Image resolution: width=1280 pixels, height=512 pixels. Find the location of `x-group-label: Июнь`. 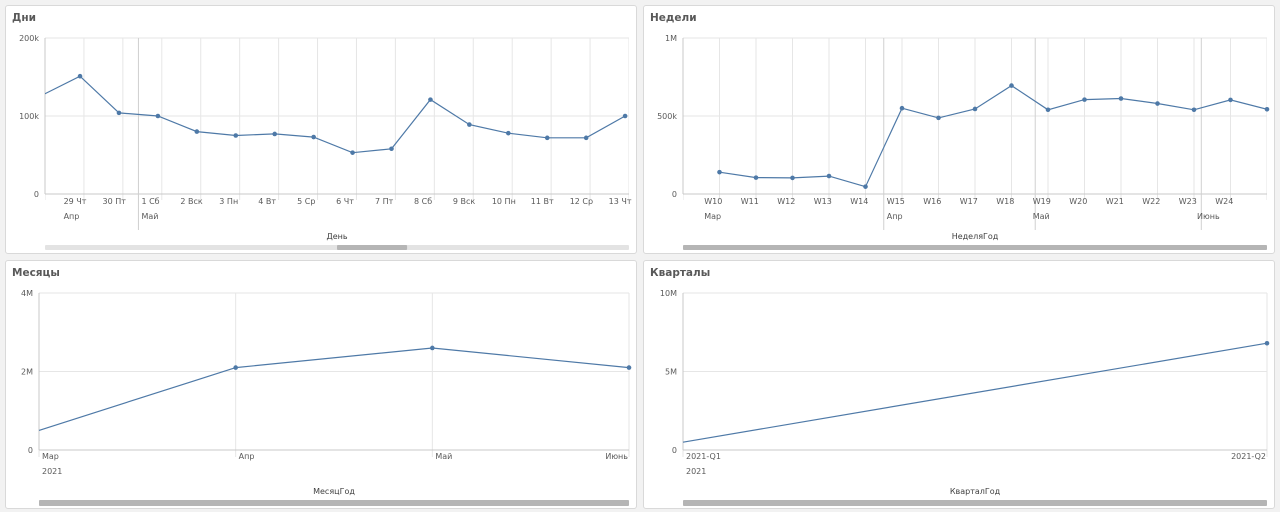

x-group-label: Июнь is located at coordinates (1208, 216).